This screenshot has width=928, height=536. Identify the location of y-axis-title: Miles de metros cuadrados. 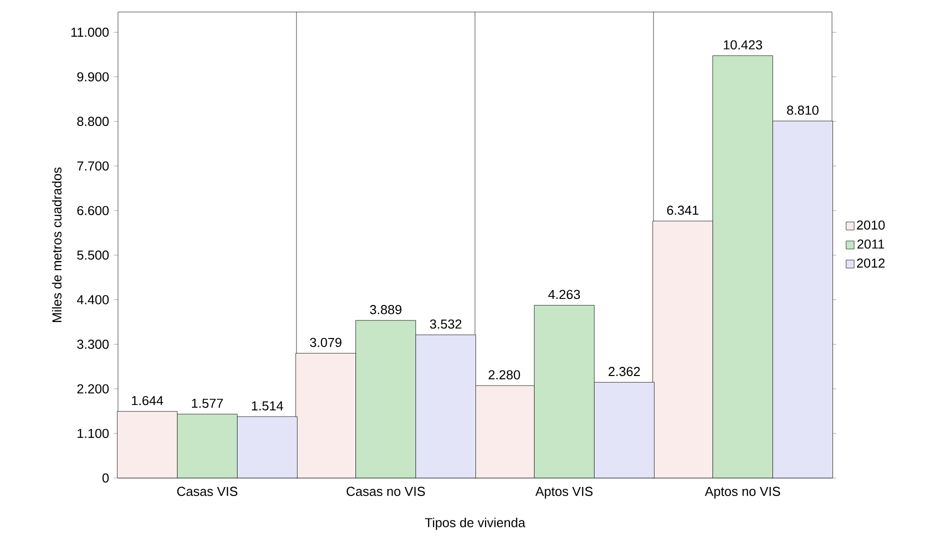
(57, 244).